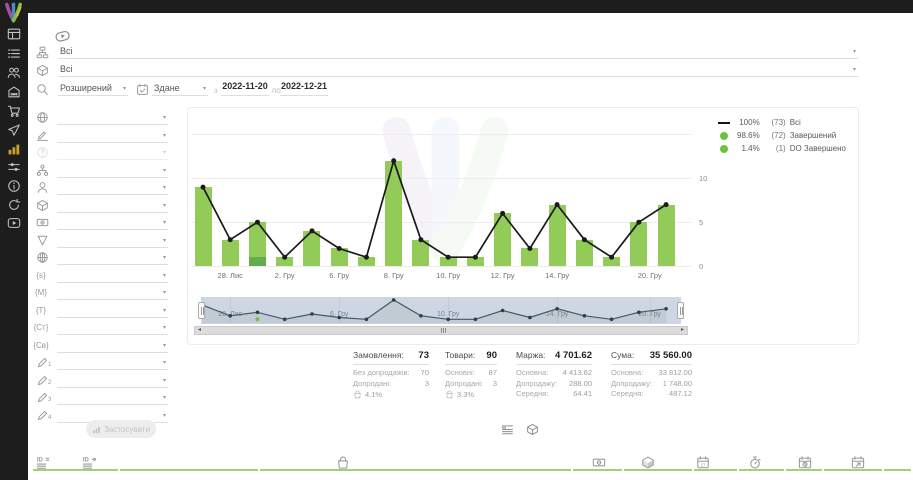 The height and width of the screenshot is (480, 913). What do you see at coordinates (112, 397) in the screenshot?
I see `custom-3-filter-select: ▾` at bounding box center [112, 397].